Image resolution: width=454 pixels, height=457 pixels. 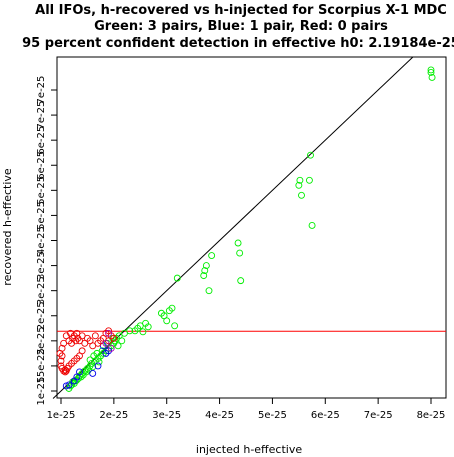 I want to click on x-tick-label: 3e-25, so click(x=166, y=415).